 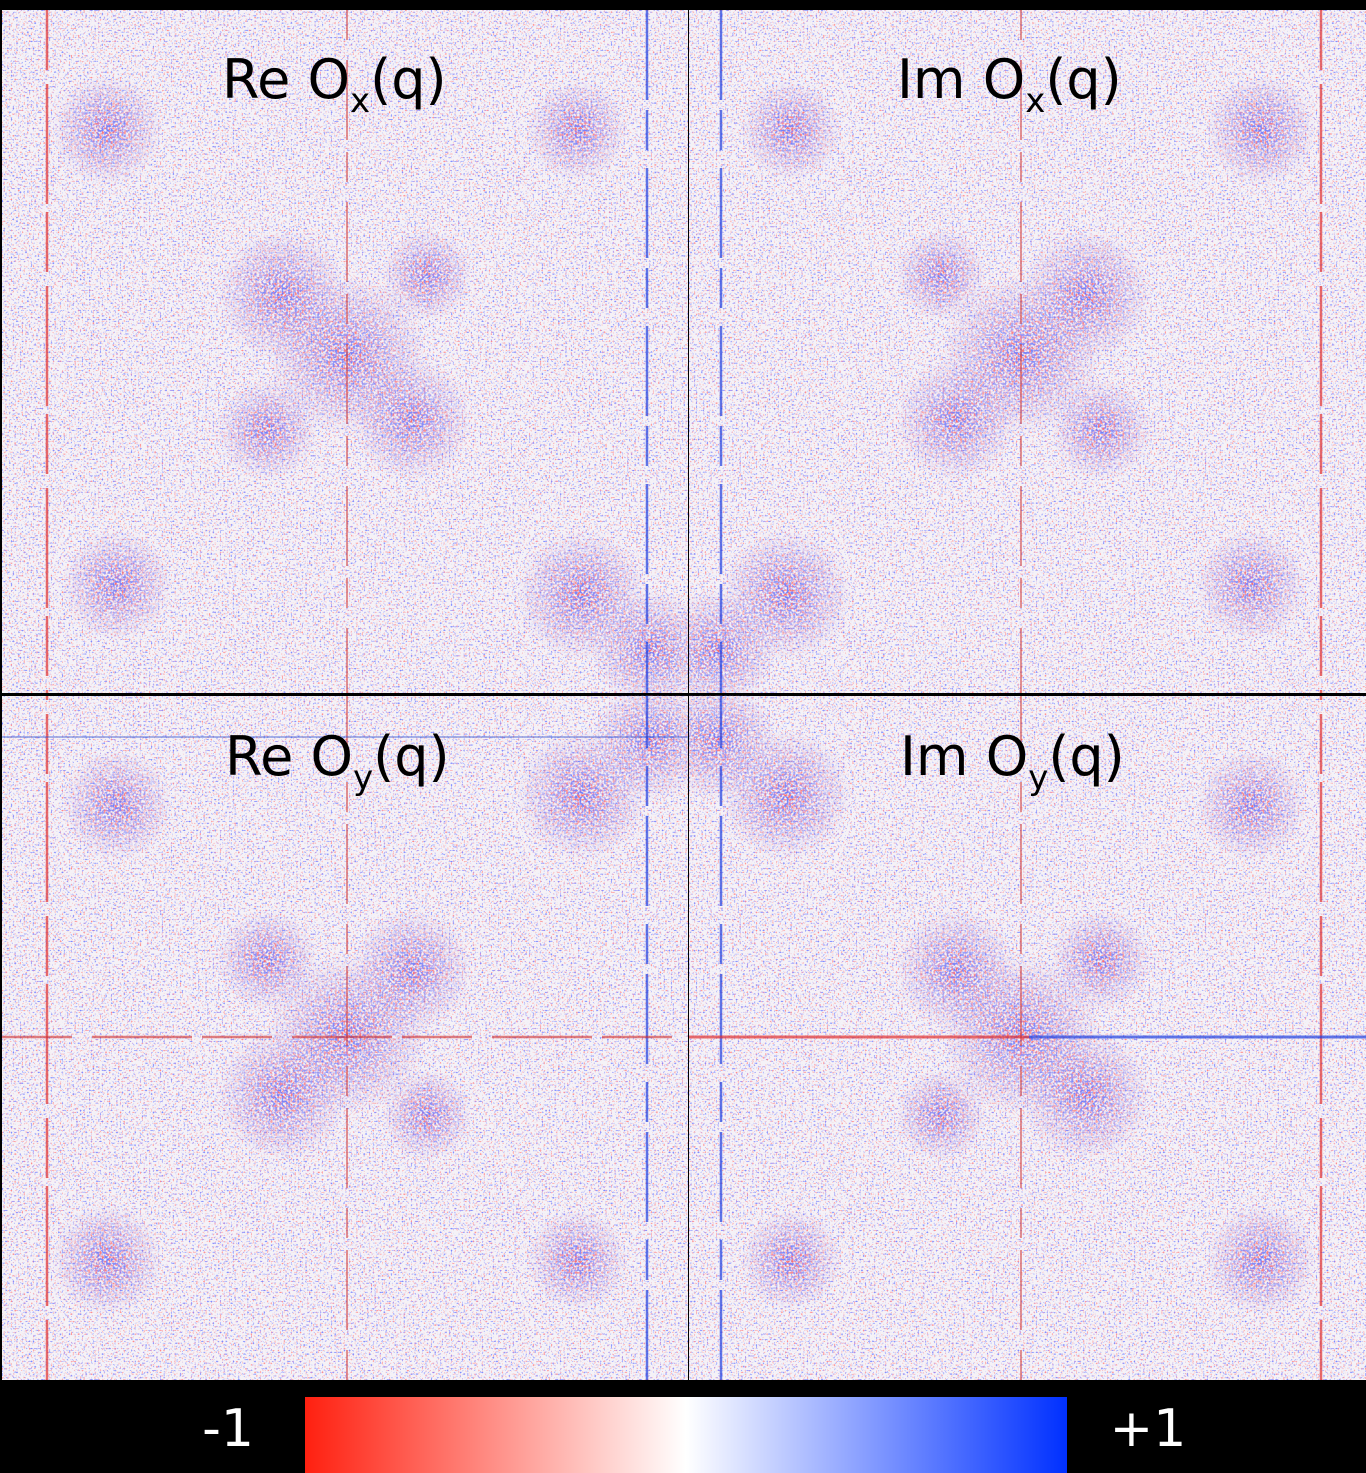 I want to click on colorbar-min-label: -1, so click(x=228, y=1429).